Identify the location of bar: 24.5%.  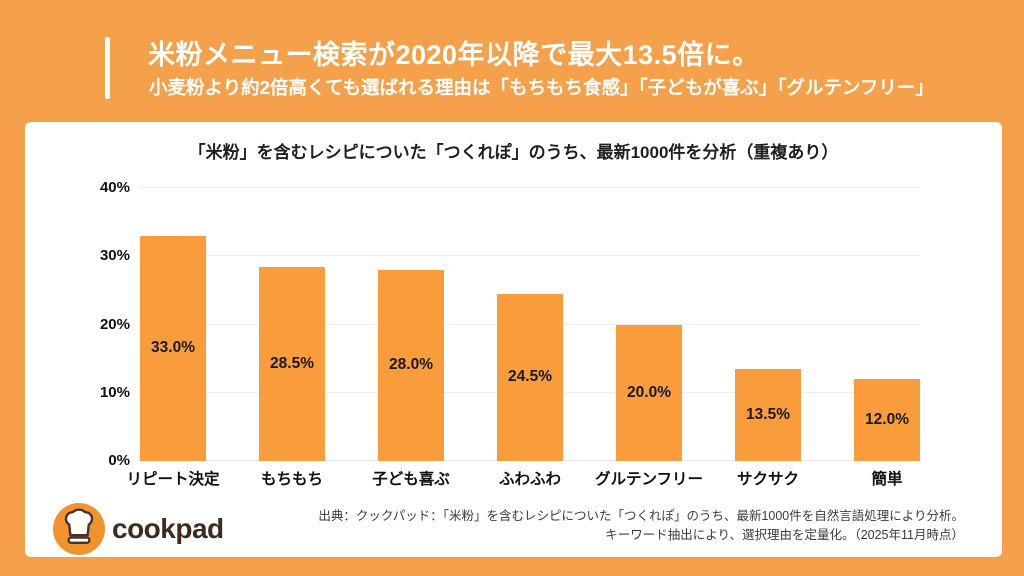
(530, 377).